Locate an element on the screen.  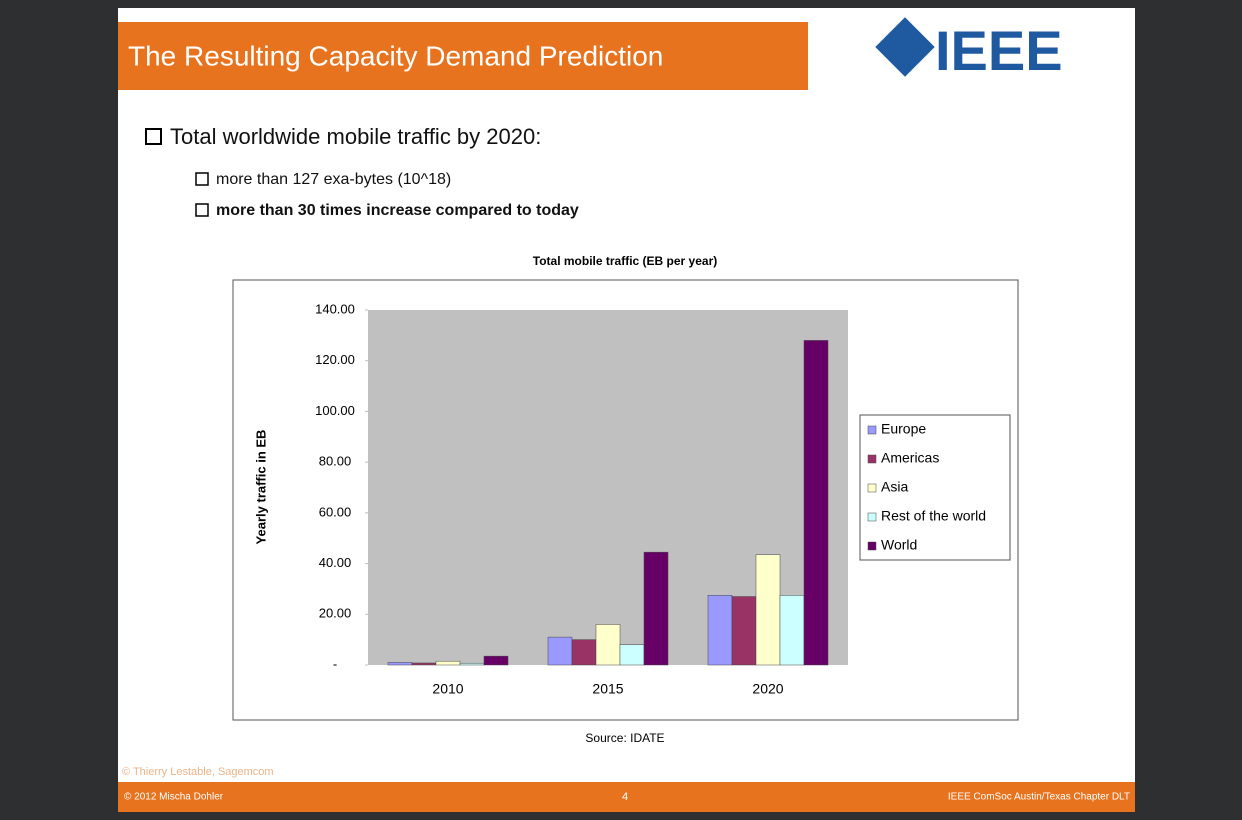
y-tick-label: 80.00 is located at coordinates (335, 461).